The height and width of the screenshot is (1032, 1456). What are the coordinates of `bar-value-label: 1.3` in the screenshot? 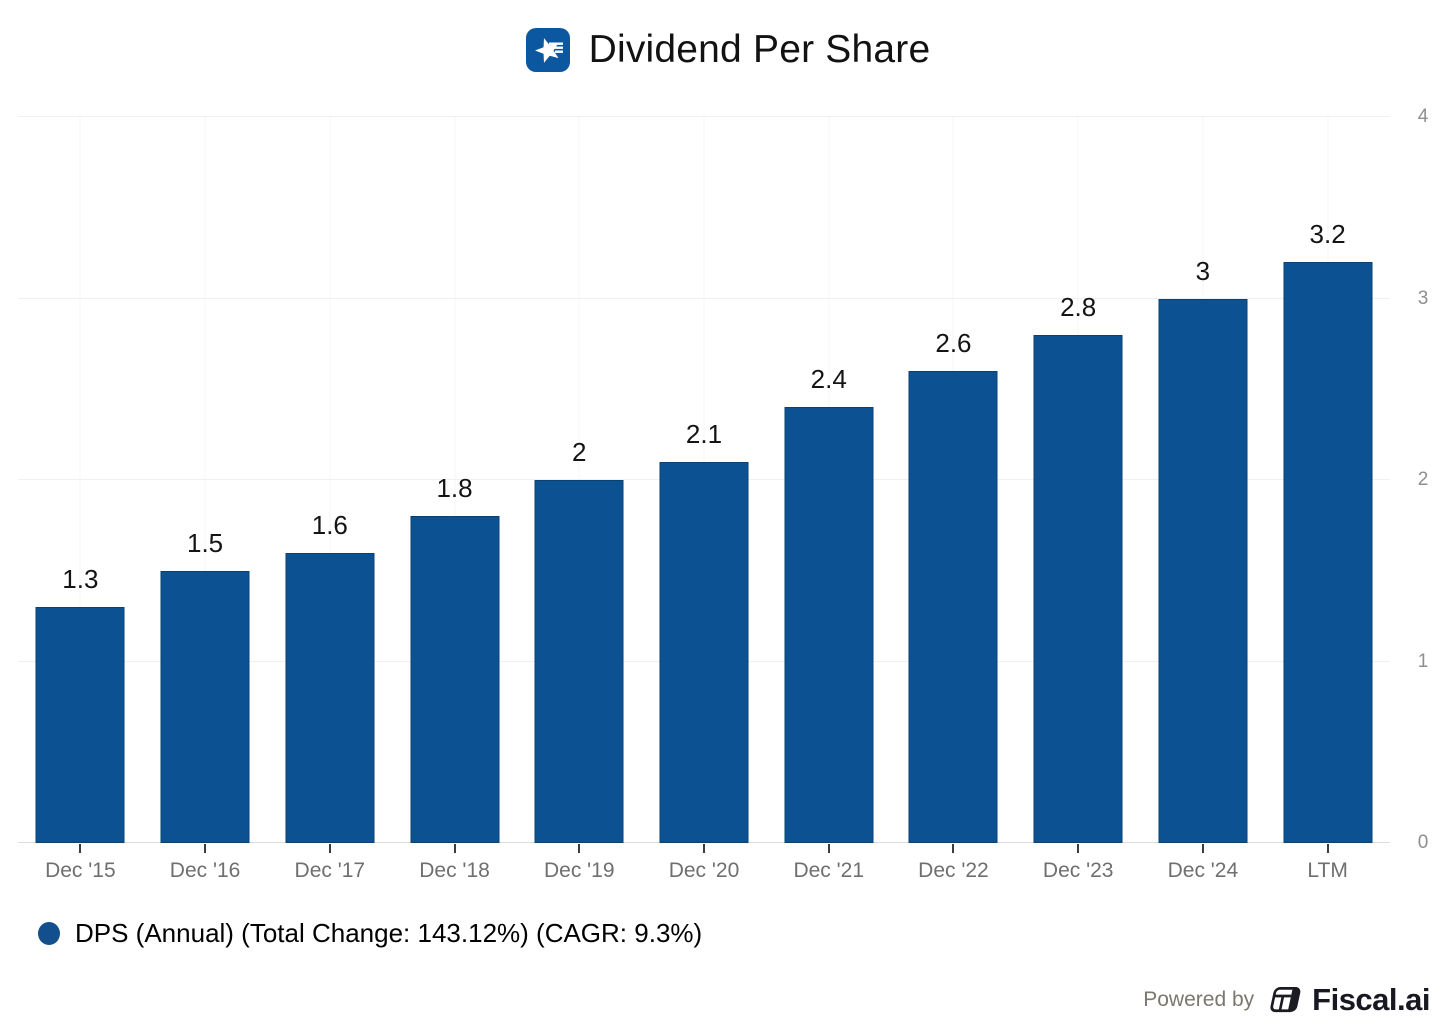 It's located at (80, 579).